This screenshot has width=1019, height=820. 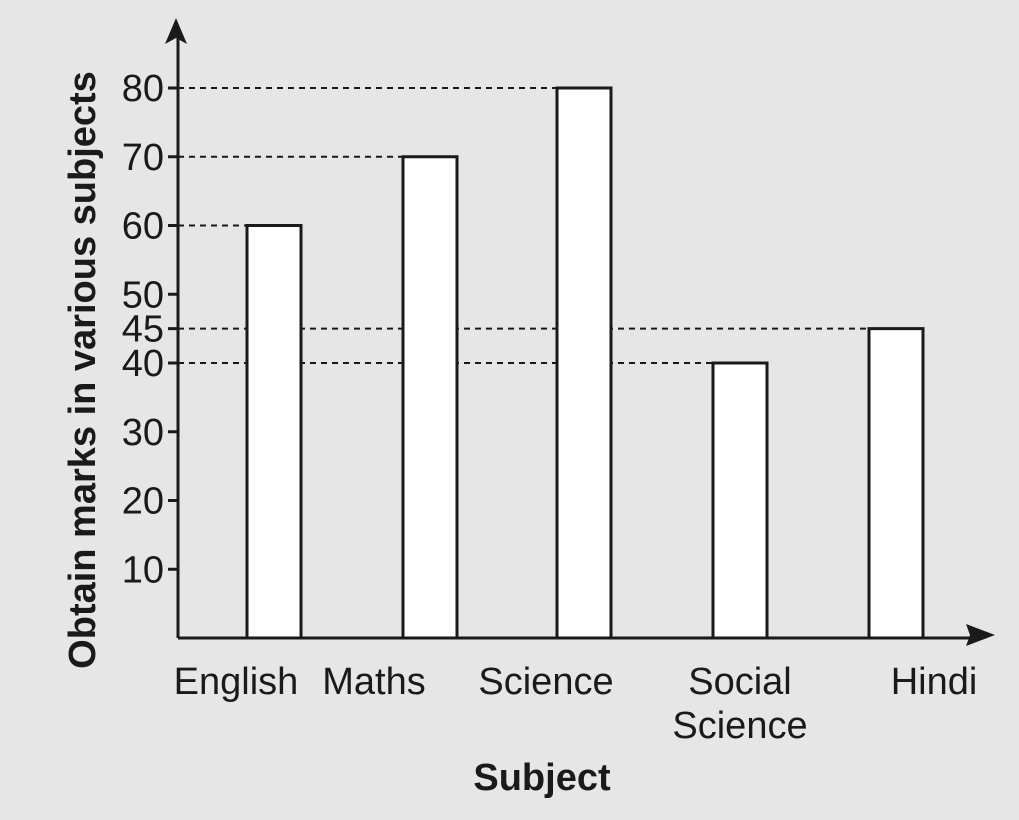 What do you see at coordinates (980, 635) in the screenshot?
I see `x-axis-arrow` at bounding box center [980, 635].